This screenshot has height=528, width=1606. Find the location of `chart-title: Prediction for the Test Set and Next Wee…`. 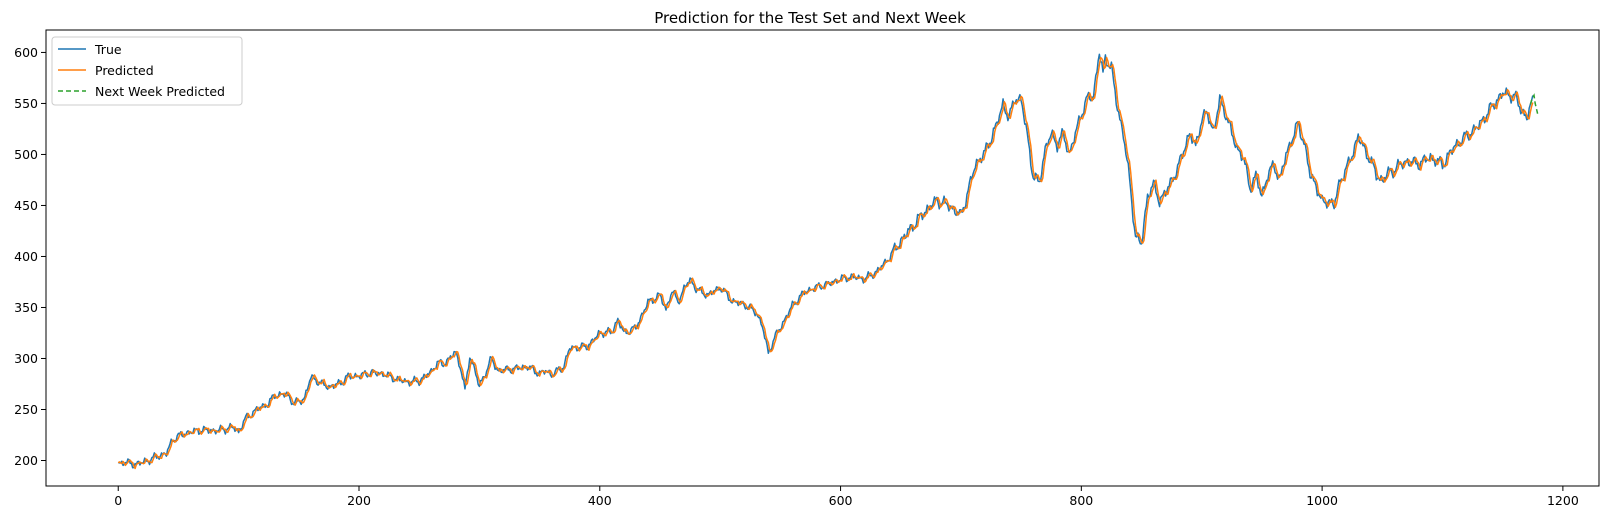

chart-title: Prediction for the Test Set and Next Wee… is located at coordinates (810, 18).